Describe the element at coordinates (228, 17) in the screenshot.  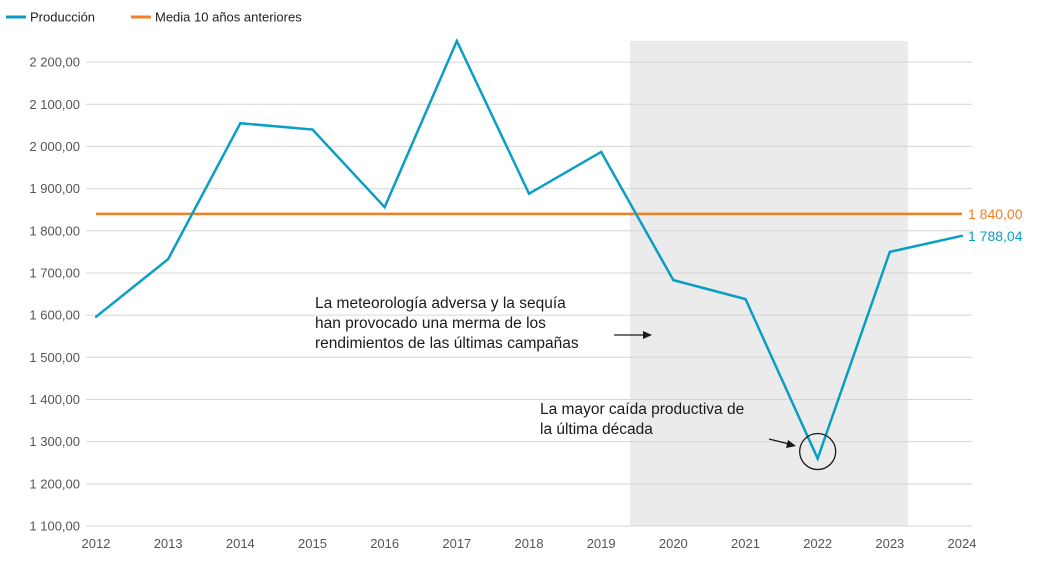
I see `legend-label-media: Media 10 años anteriores` at that location.